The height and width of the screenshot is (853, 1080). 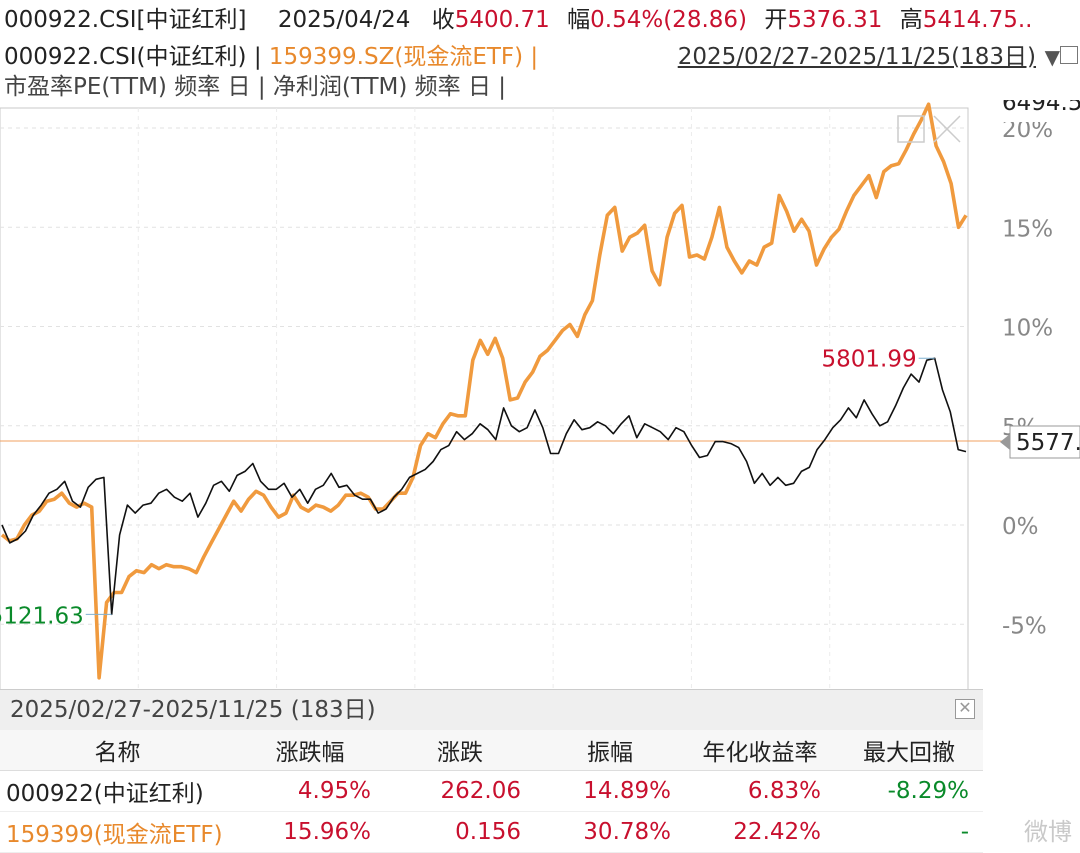 What do you see at coordinates (1041, 108) in the screenshot?
I see `top-value-label: 6494.54` at bounding box center [1041, 108].